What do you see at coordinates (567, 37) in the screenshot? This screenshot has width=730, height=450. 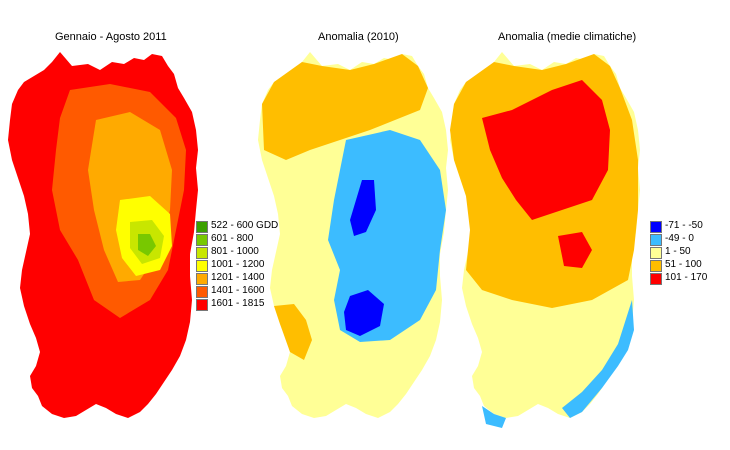 I see `map-title-anomaly-climate: Anomalia (medie climatiche)` at bounding box center [567, 37].